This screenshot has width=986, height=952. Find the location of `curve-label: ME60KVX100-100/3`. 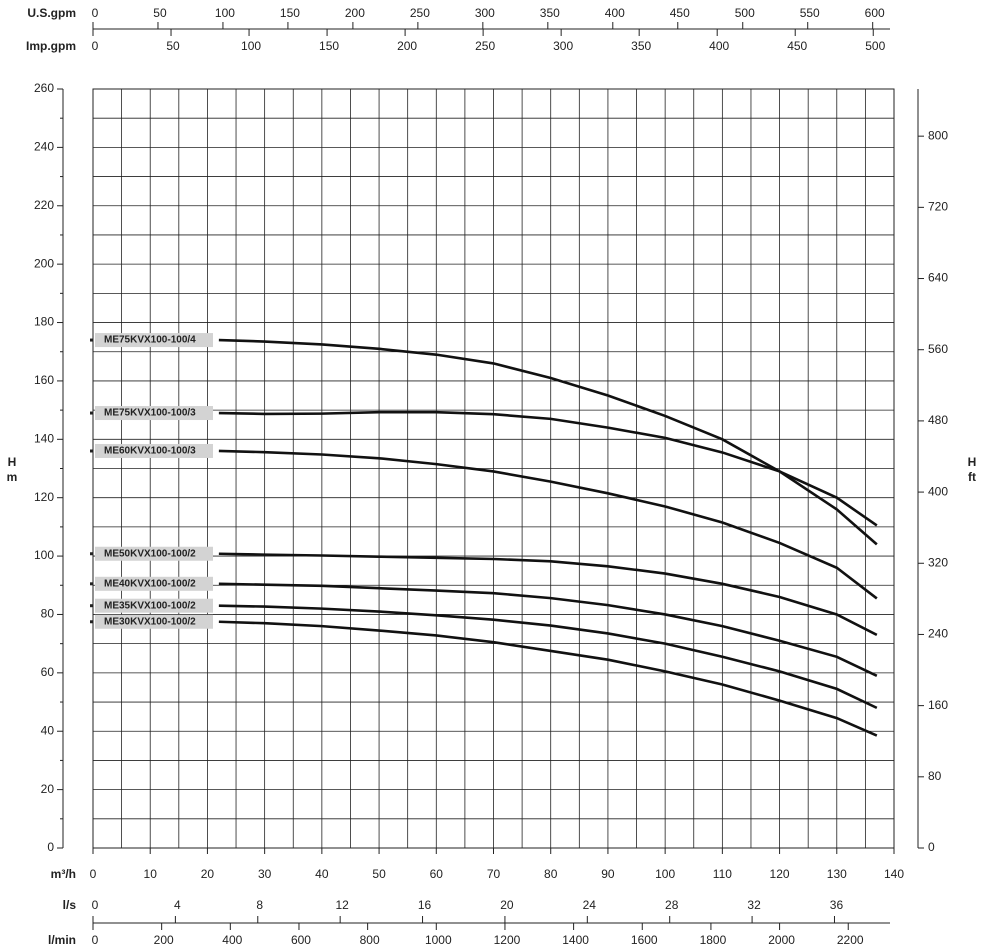

curve-label: ME60KVX100-100/3 is located at coordinates (150, 451).